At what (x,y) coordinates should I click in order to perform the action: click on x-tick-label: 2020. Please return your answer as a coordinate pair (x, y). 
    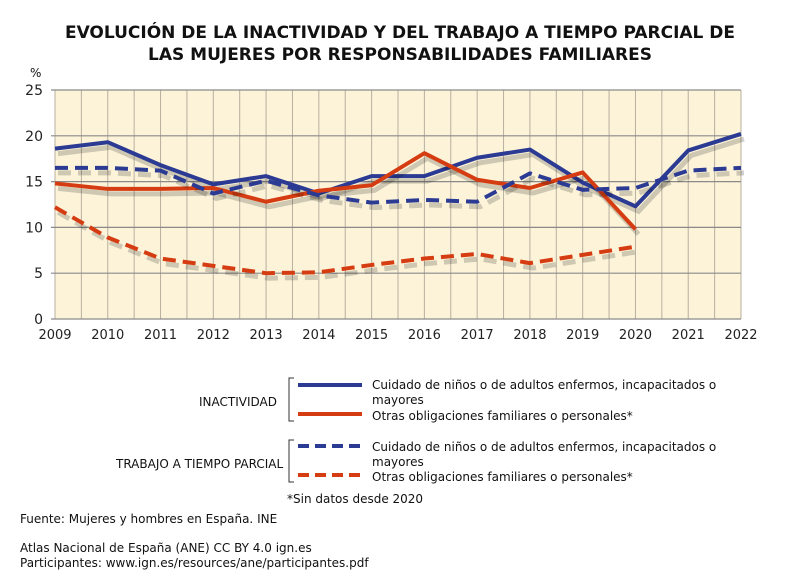
    Looking at the image, I should click on (635, 335).